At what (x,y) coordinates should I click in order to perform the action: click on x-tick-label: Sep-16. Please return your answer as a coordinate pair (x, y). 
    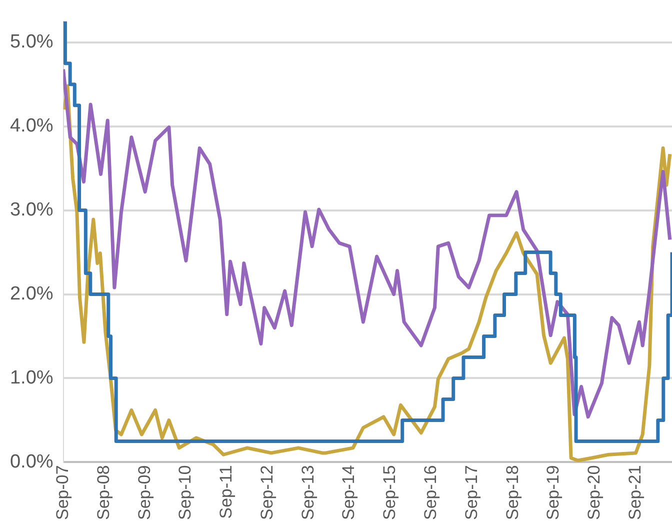
    Looking at the image, I should click on (430, 492).